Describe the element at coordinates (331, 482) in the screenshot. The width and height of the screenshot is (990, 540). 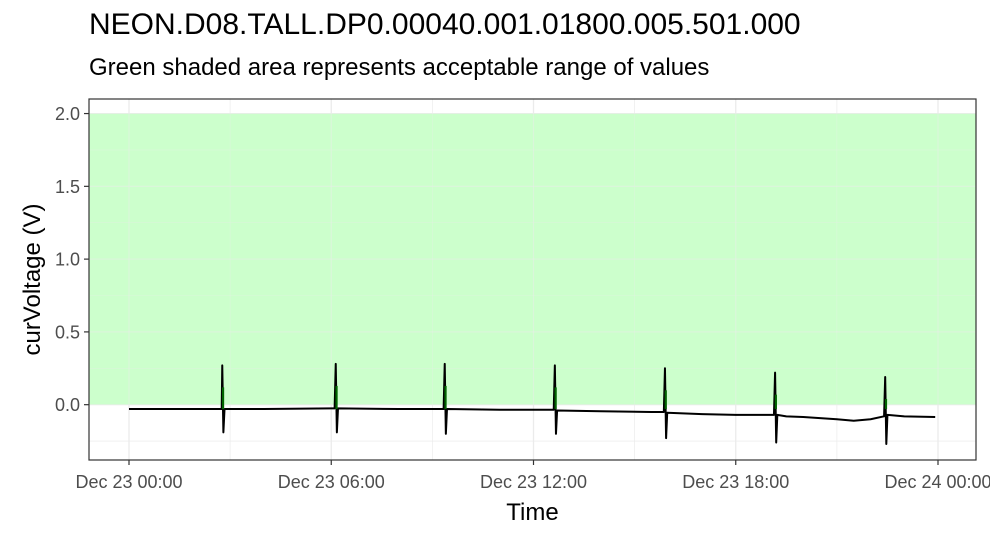
I see `x-tick-label: Dec 23 06:00` at that location.